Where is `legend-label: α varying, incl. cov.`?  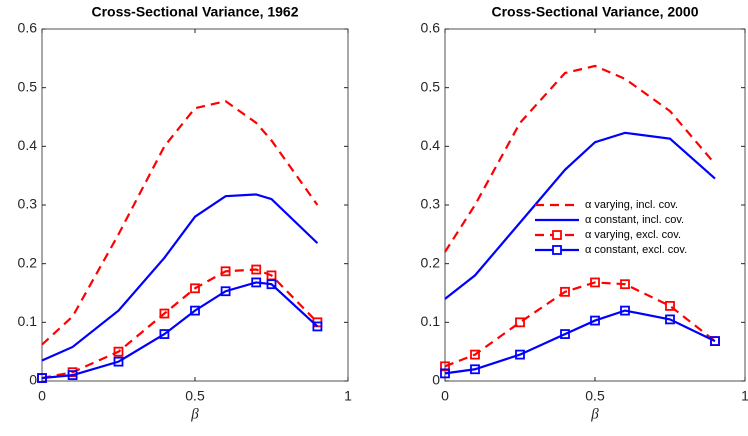
legend-label: α varying, incl. cov. is located at coordinates (631, 205).